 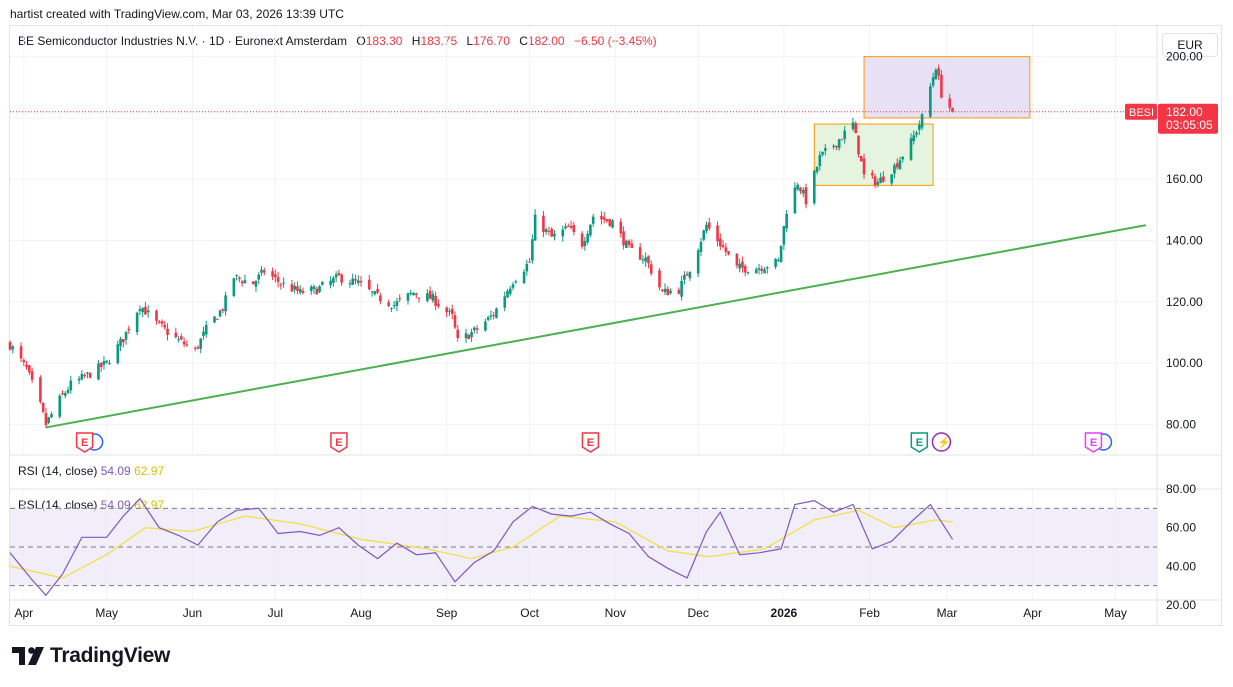 I want to click on rsi-legend-top: RSI (14, close) 54.09 62.97, so click(x=91, y=471).